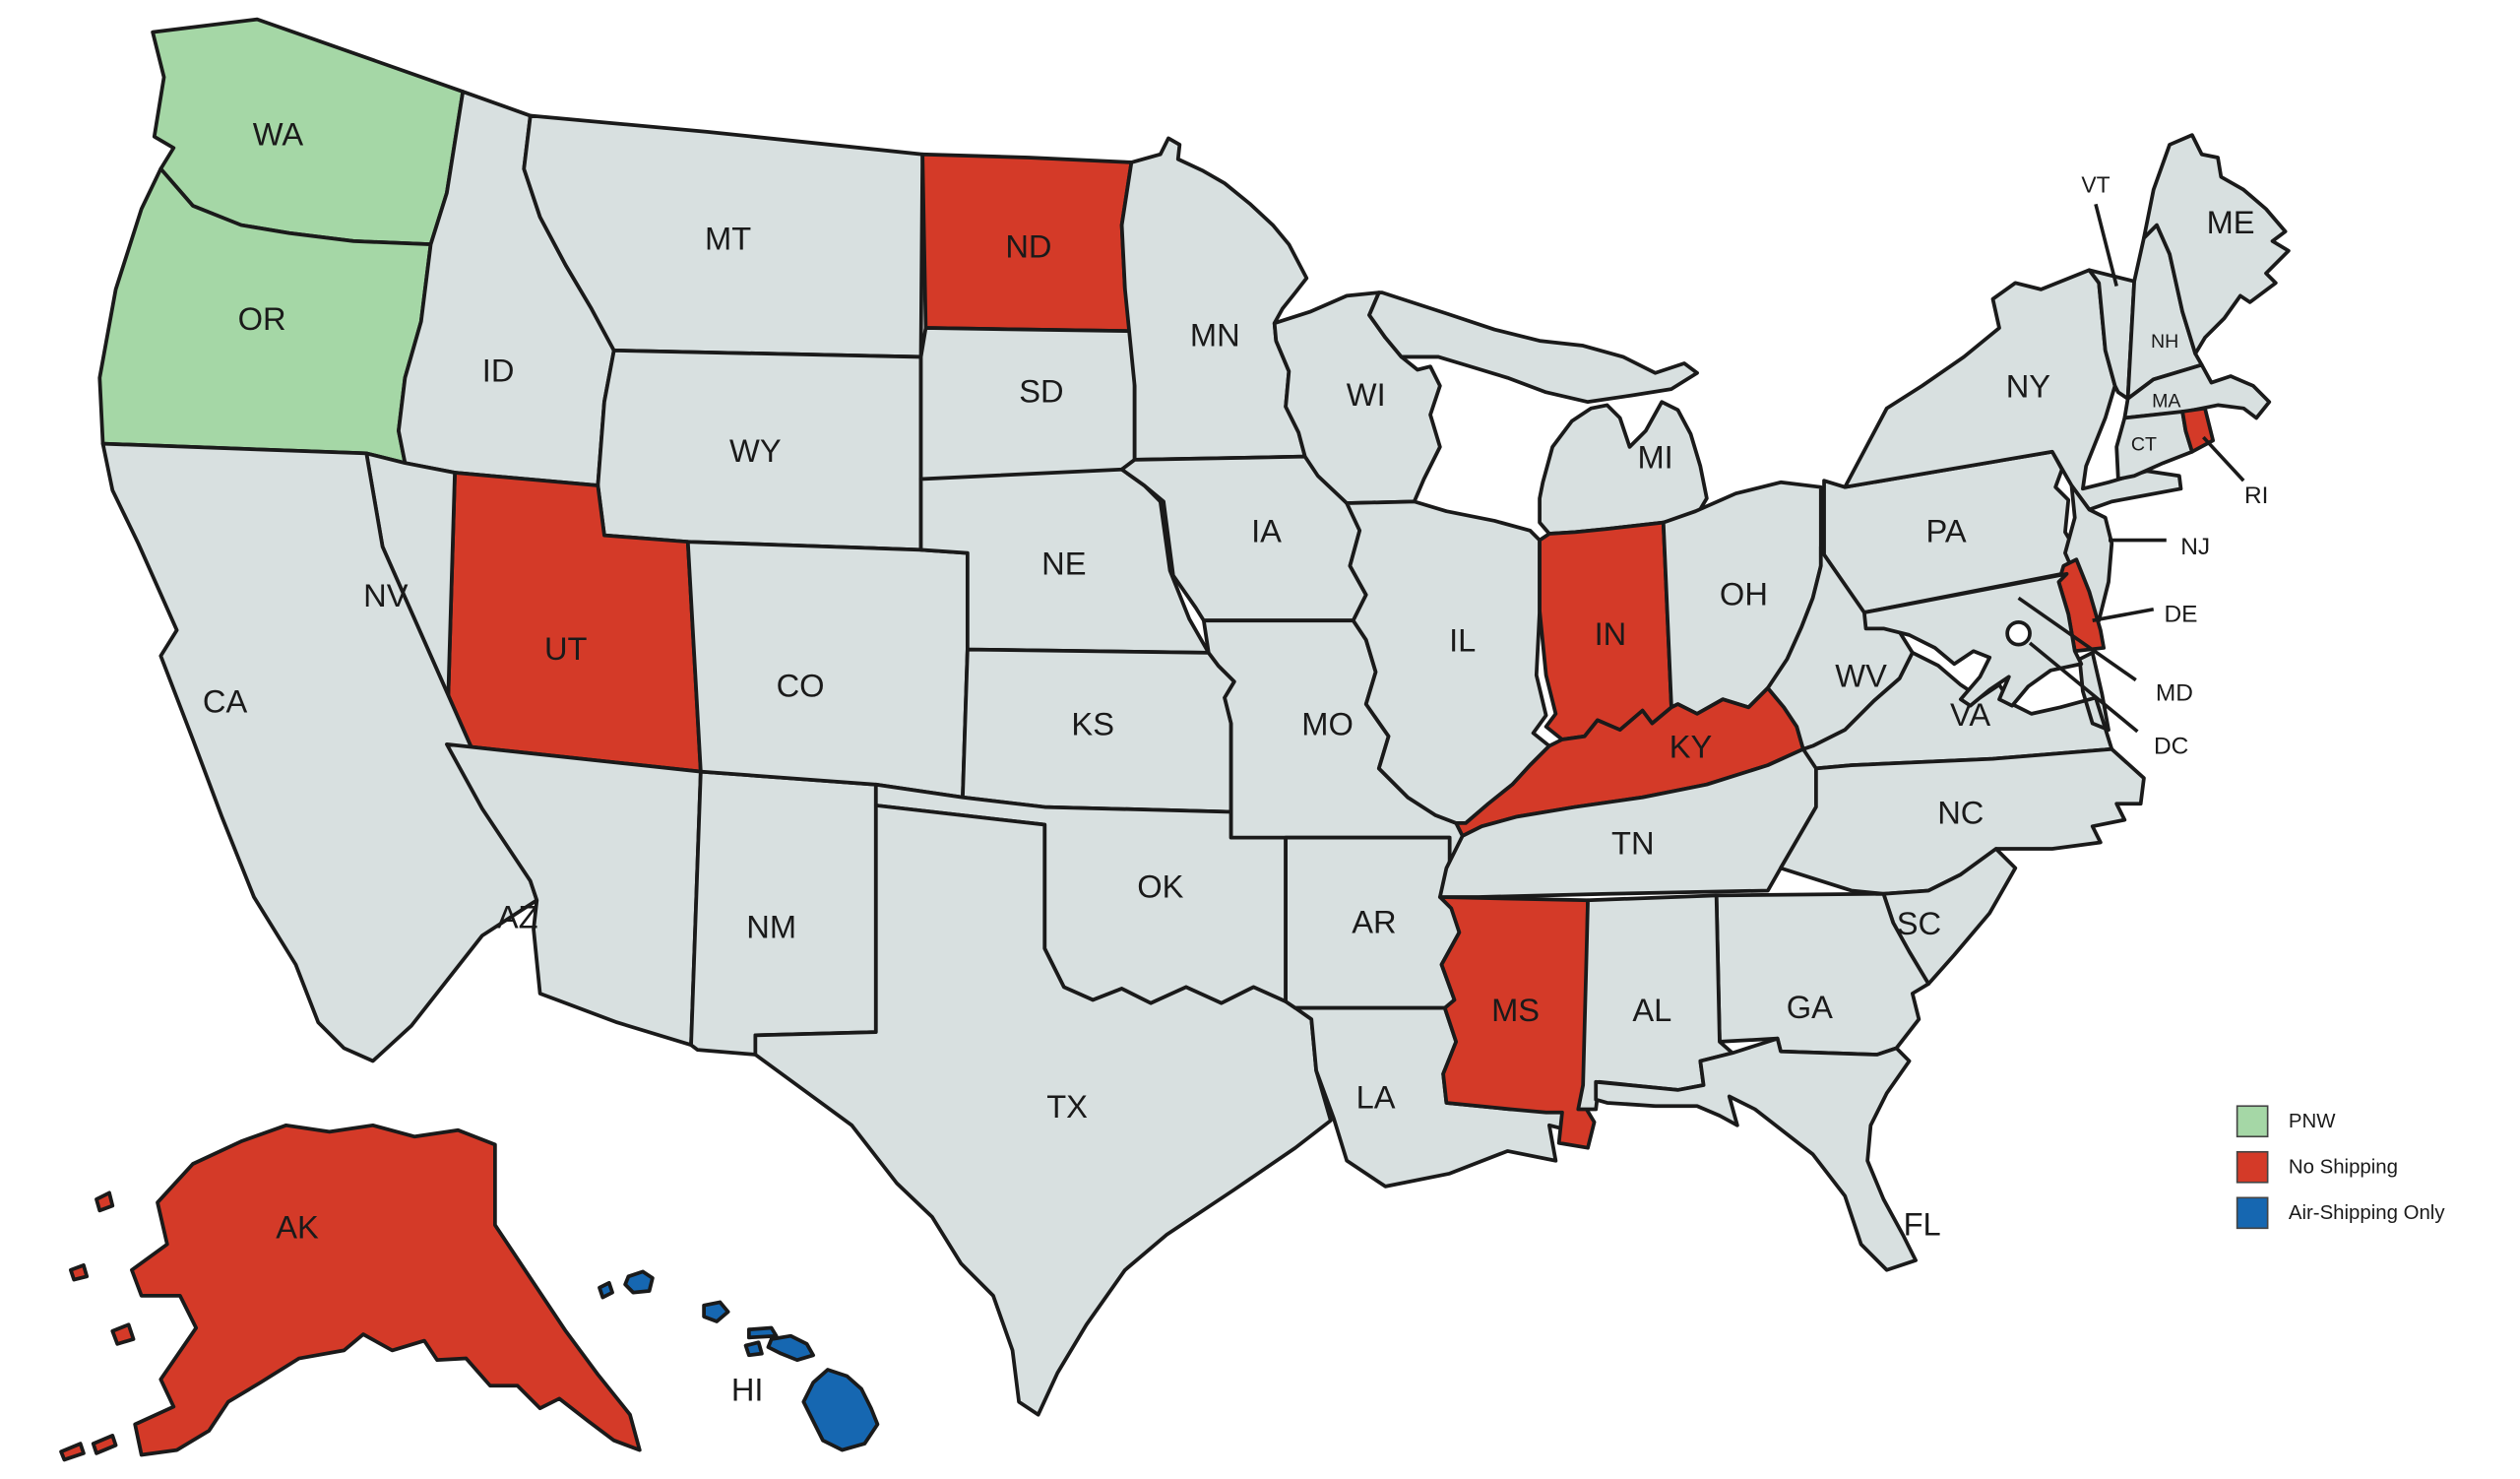  I want to click on state-label-SD: SD, so click(1041, 392).